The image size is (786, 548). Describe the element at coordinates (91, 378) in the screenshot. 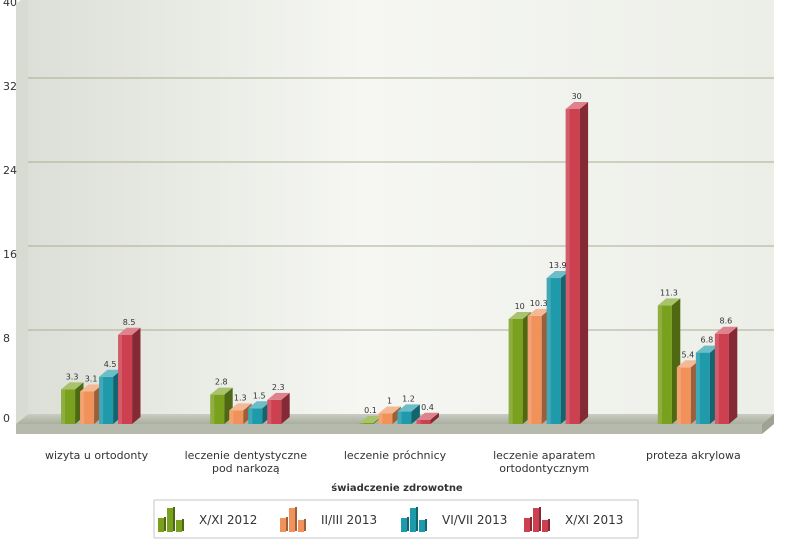

I see `data-label: 3.1` at that location.